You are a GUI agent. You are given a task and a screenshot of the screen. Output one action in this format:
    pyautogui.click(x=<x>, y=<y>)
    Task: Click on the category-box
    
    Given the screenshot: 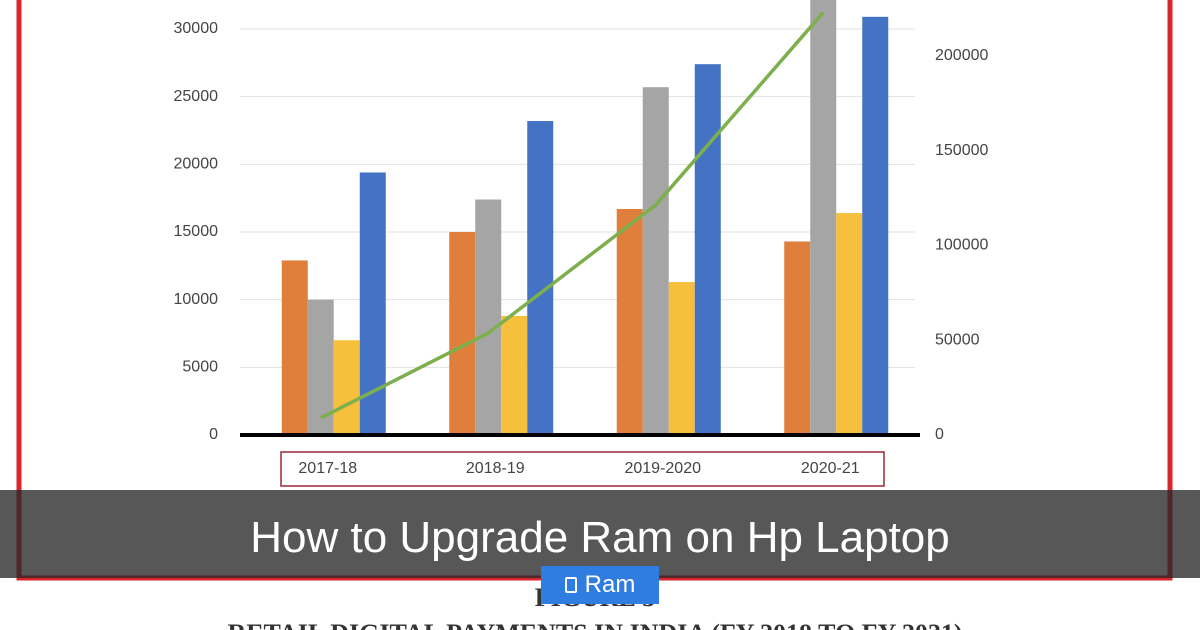 What is the action you would take?
    pyautogui.click(x=582, y=469)
    